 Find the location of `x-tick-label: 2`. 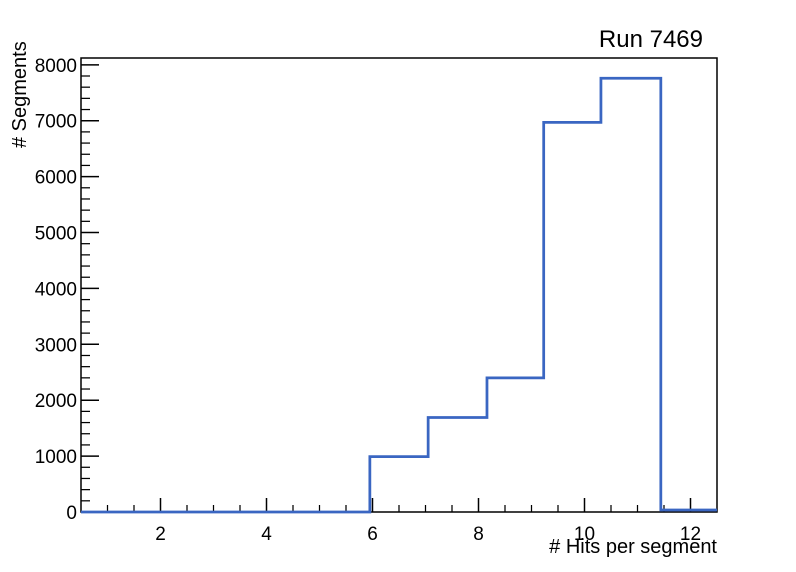

x-tick-label: 2 is located at coordinates (160, 534).